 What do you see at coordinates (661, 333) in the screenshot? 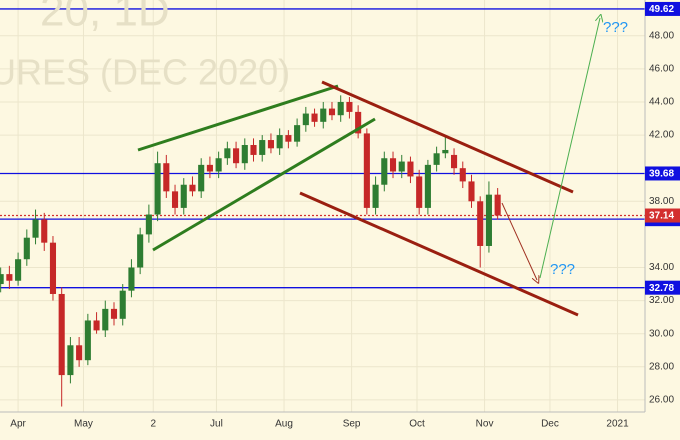
I see `y-tick-label: 30.00` at bounding box center [661, 333].